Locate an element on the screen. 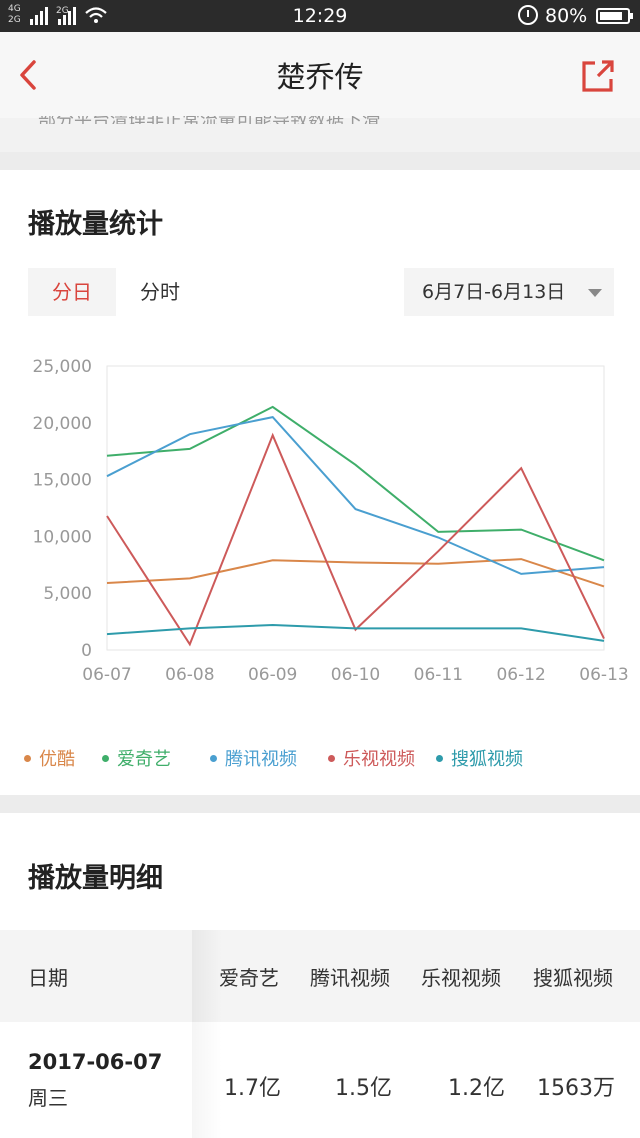 This screenshot has height=1138, width=640. date-range-label: 6月7日-6月13日 is located at coordinates (494, 292).